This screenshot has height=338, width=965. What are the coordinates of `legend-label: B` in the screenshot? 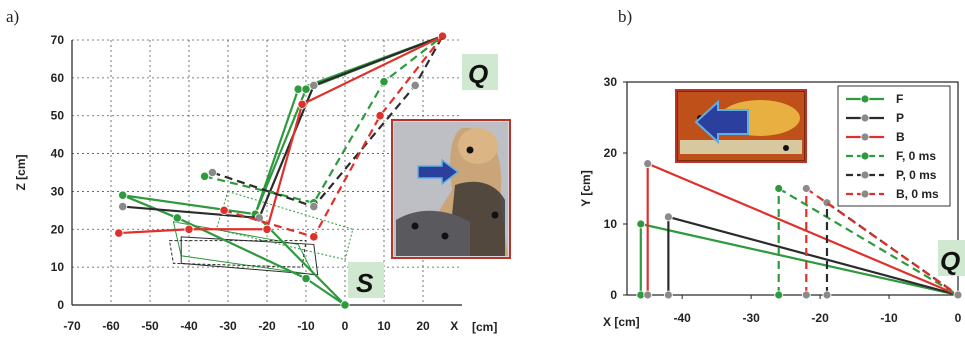 It's located at (900, 137).